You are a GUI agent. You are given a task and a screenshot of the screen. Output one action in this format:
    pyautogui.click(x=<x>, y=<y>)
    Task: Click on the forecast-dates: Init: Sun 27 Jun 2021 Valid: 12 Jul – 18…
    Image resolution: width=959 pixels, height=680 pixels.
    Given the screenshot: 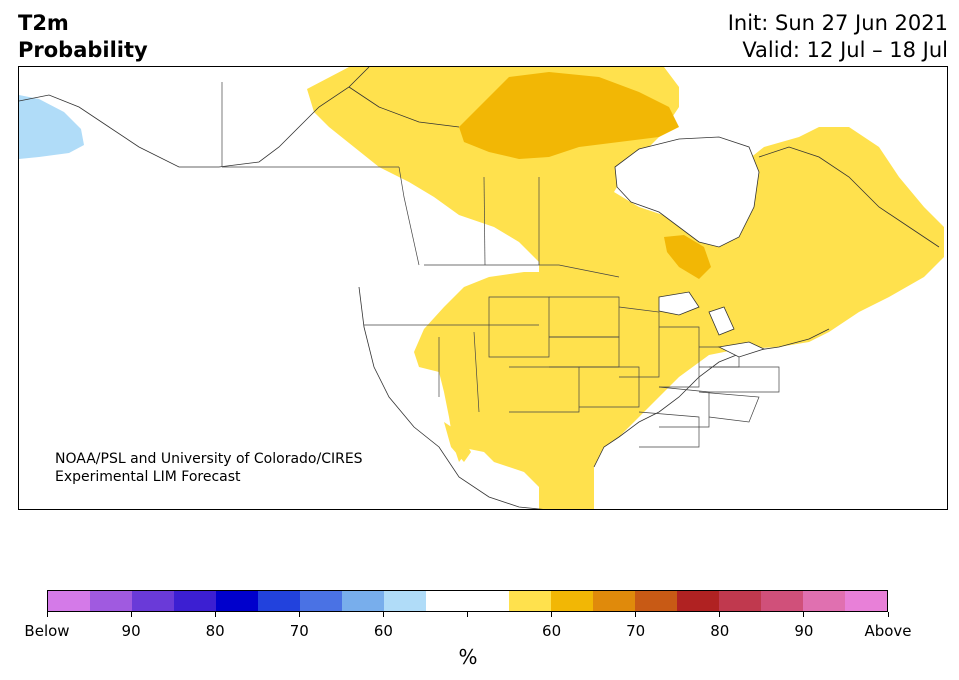 What is the action you would take?
    pyautogui.click(x=838, y=37)
    